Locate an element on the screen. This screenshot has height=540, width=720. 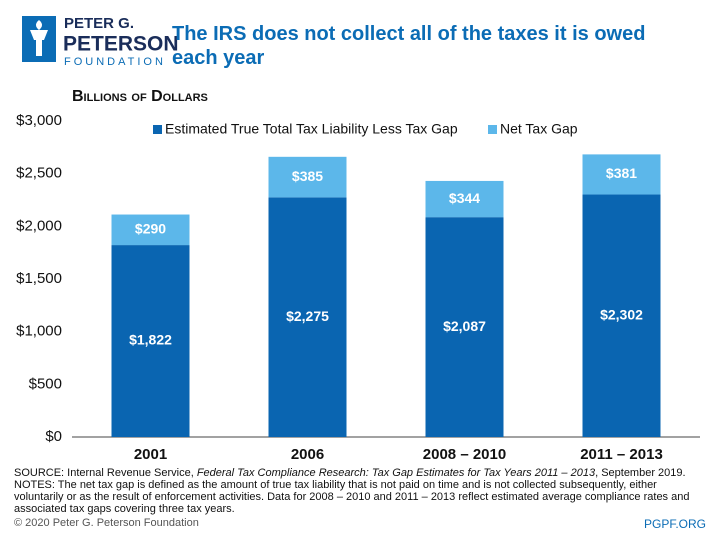
value-label: $344 is located at coordinates (464, 198).